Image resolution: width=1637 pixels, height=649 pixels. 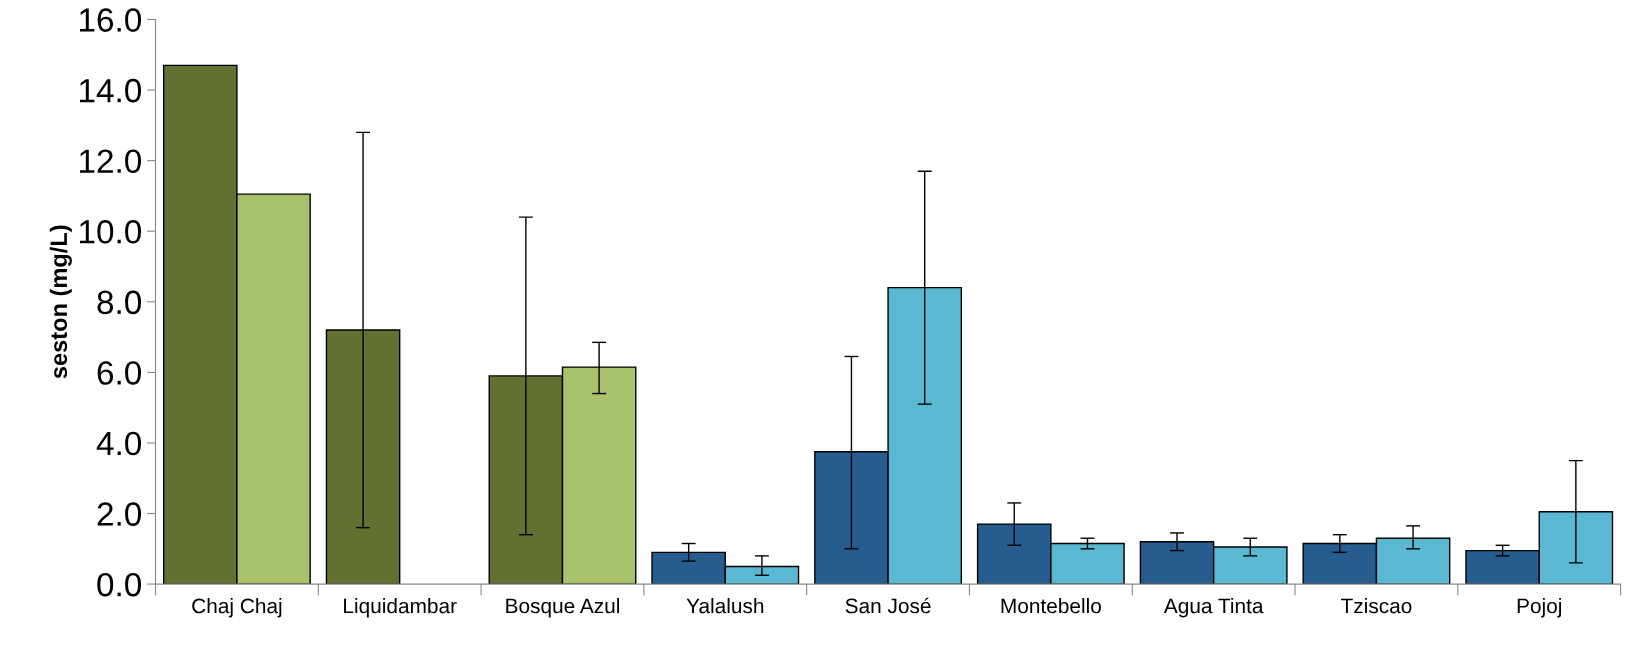 What do you see at coordinates (237, 607) in the screenshot?
I see `x-tick-label: Chaj Chaj` at bounding box center [237, 607].